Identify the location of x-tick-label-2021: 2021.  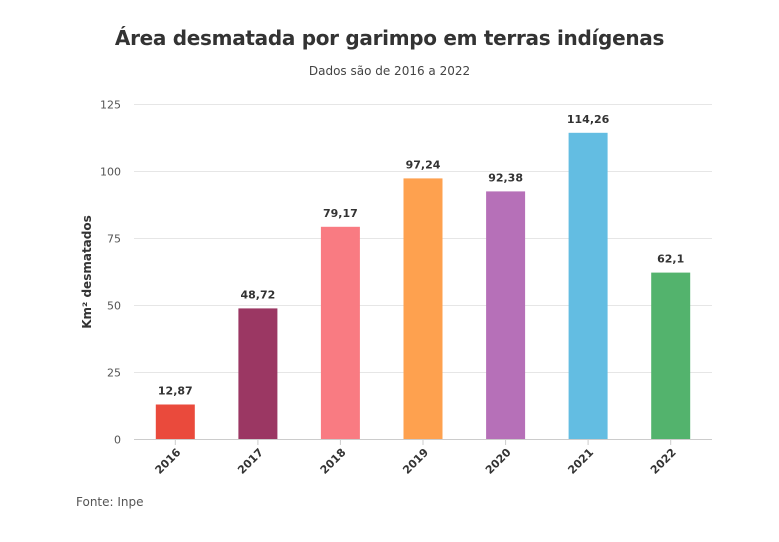
(580, 461).